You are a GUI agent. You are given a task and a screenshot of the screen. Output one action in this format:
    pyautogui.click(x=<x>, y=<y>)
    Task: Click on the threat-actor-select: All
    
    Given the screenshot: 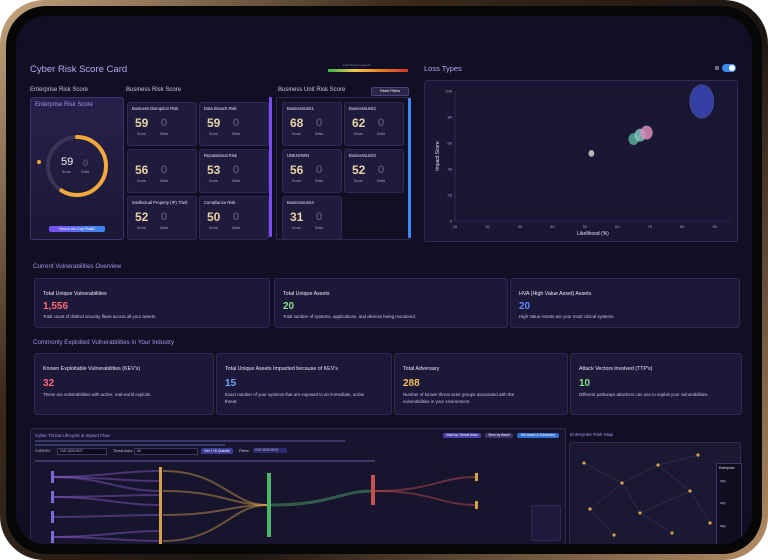 What is the action you would take?
    pyautogui.click(x=166, y=451)
    